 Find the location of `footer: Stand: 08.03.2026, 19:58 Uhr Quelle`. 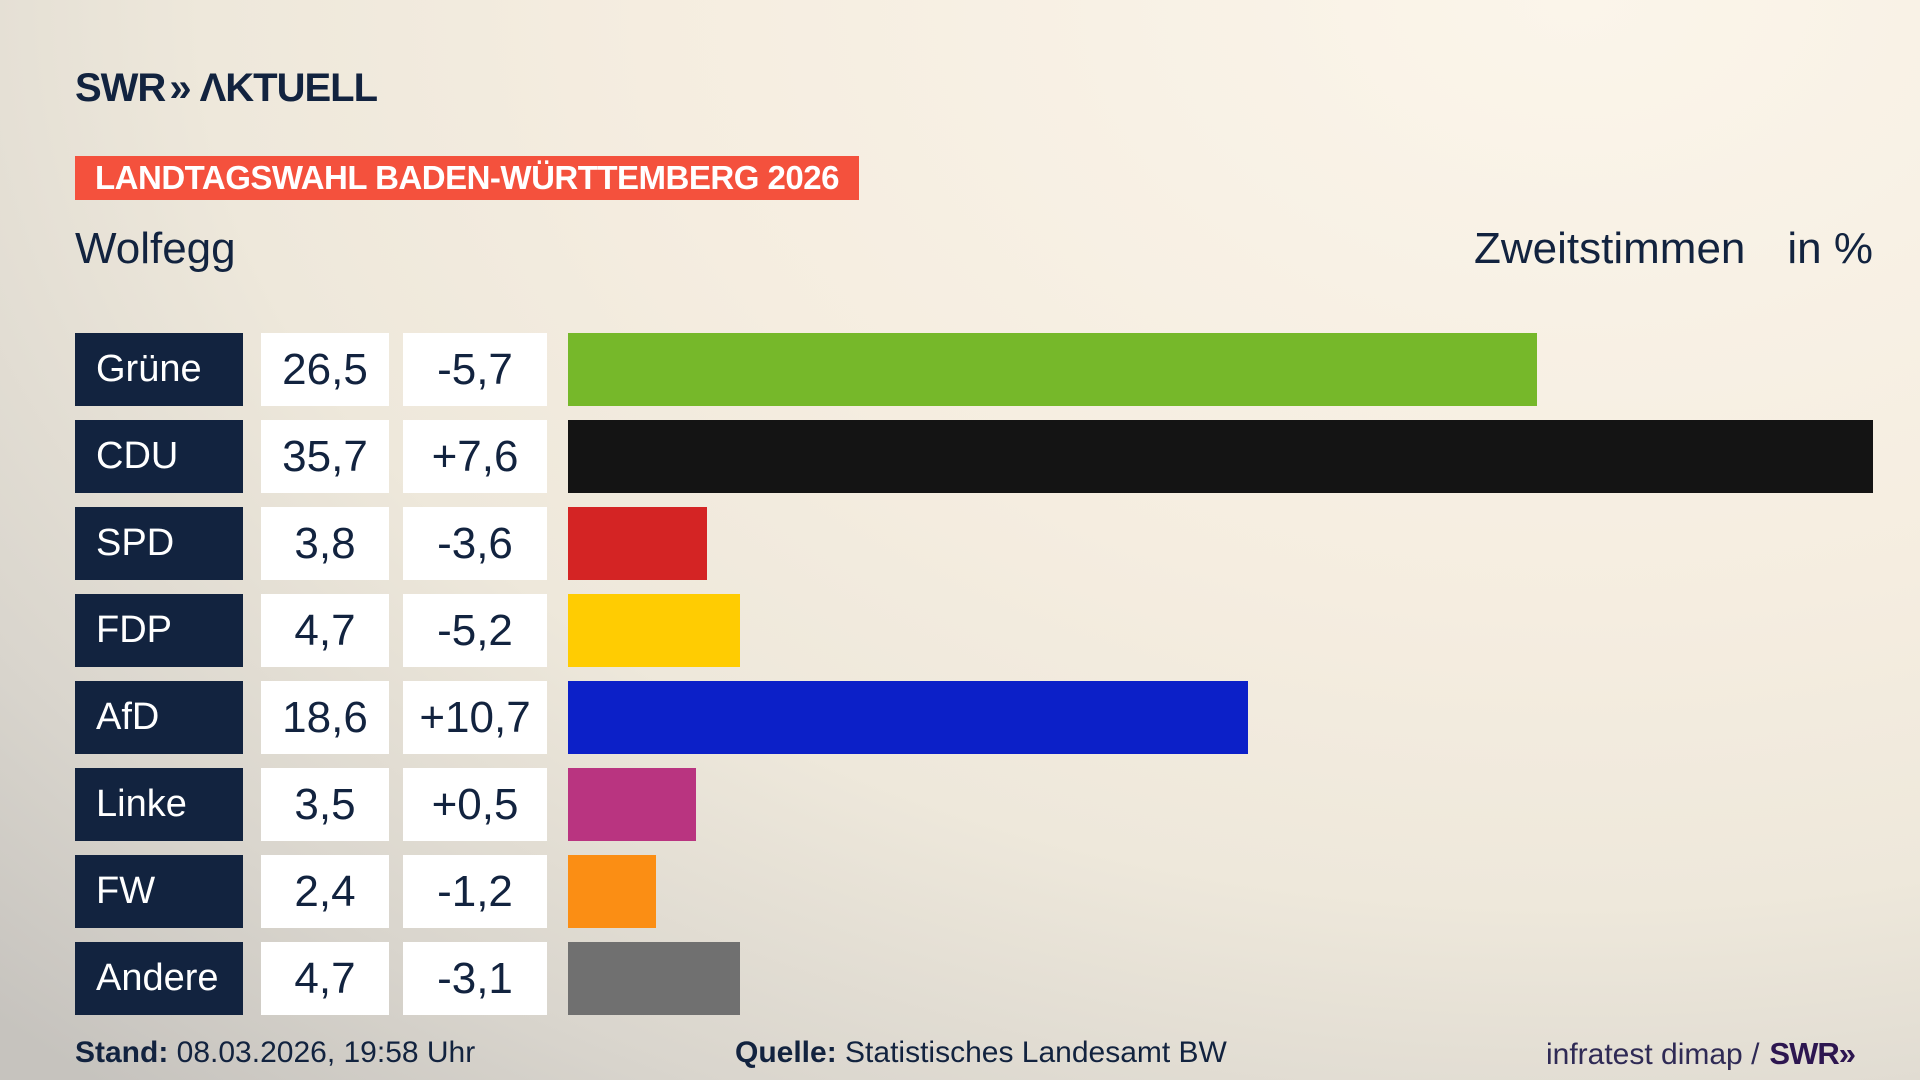

footer: Stand: 08.03.2026, 19:58 Uhr Quelle is located at coordinates (960, 1056).